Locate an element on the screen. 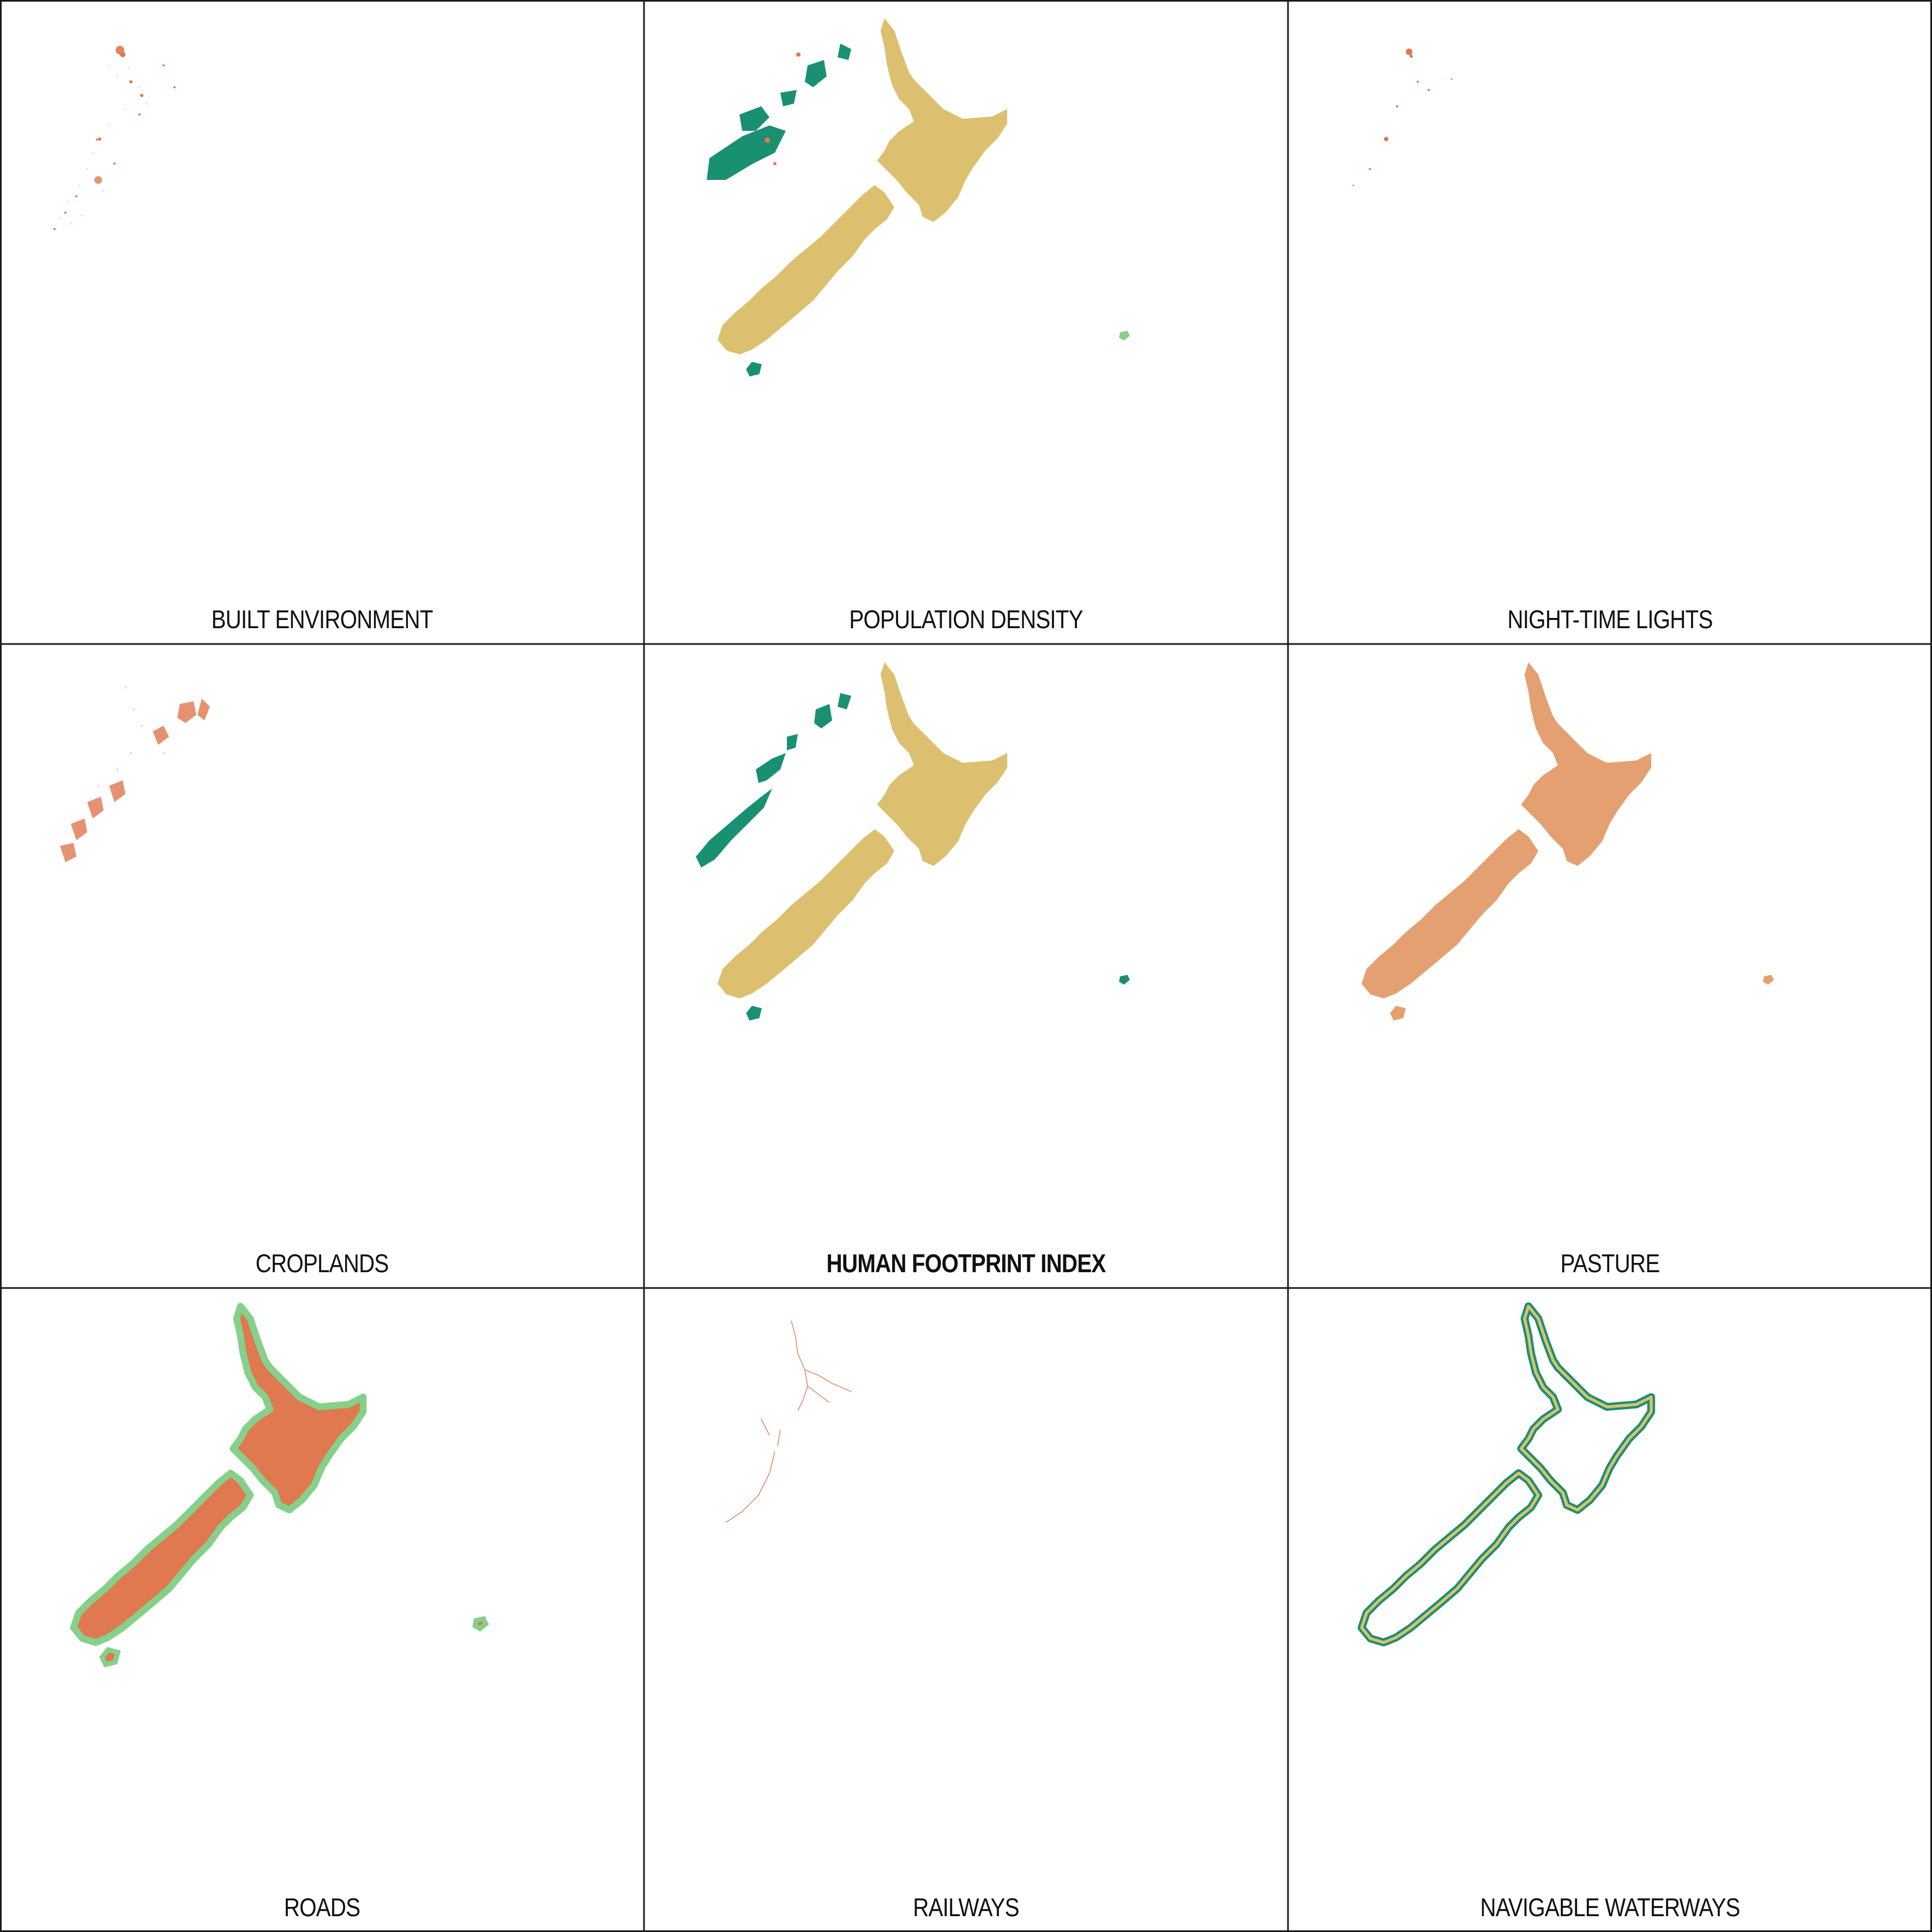  railway-lines is located at coordinates (788, 1421).